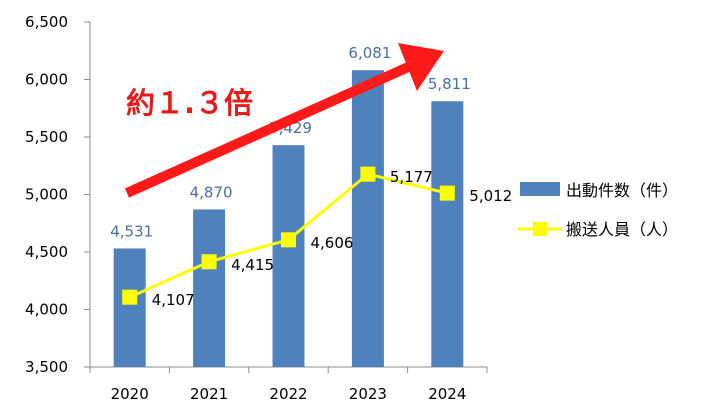  I want to click on line-data-label: 4,606, so click(332, 243).